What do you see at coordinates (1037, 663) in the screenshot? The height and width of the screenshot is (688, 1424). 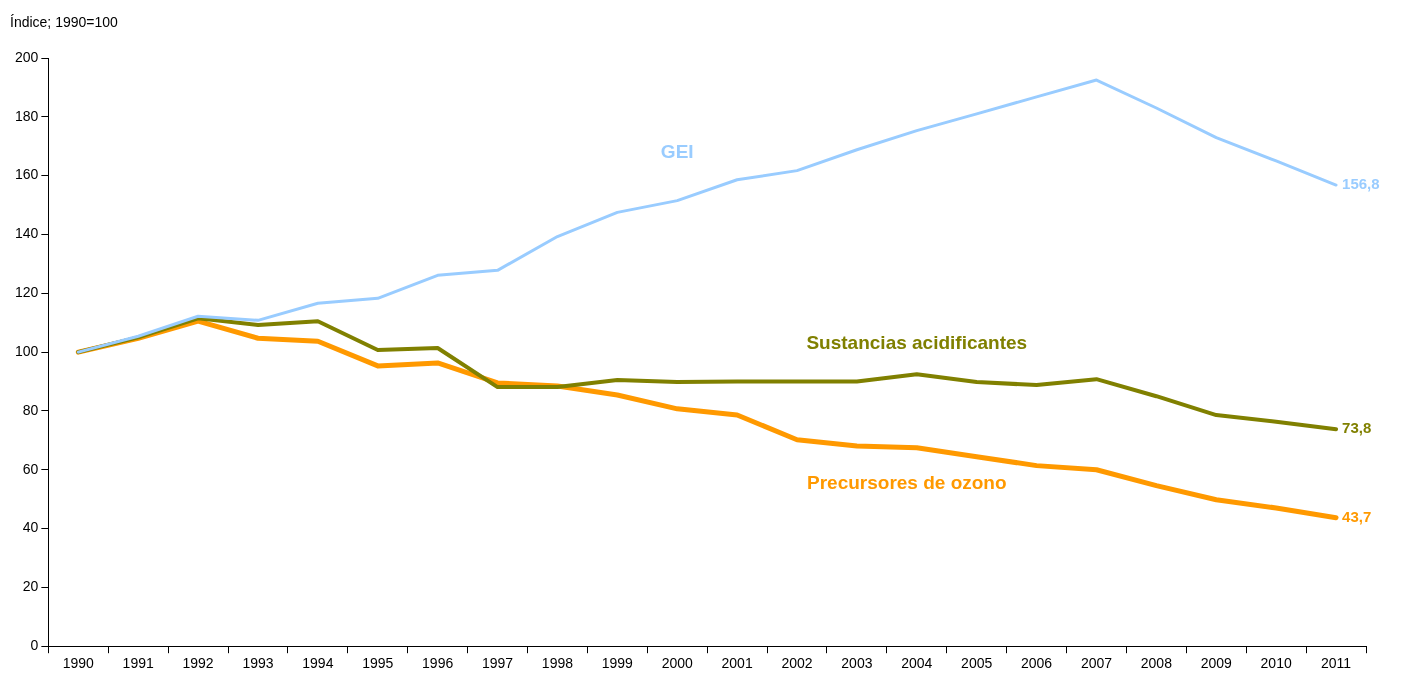 I see `x-tick-label: 2006` at bounding box center [1037, 663].